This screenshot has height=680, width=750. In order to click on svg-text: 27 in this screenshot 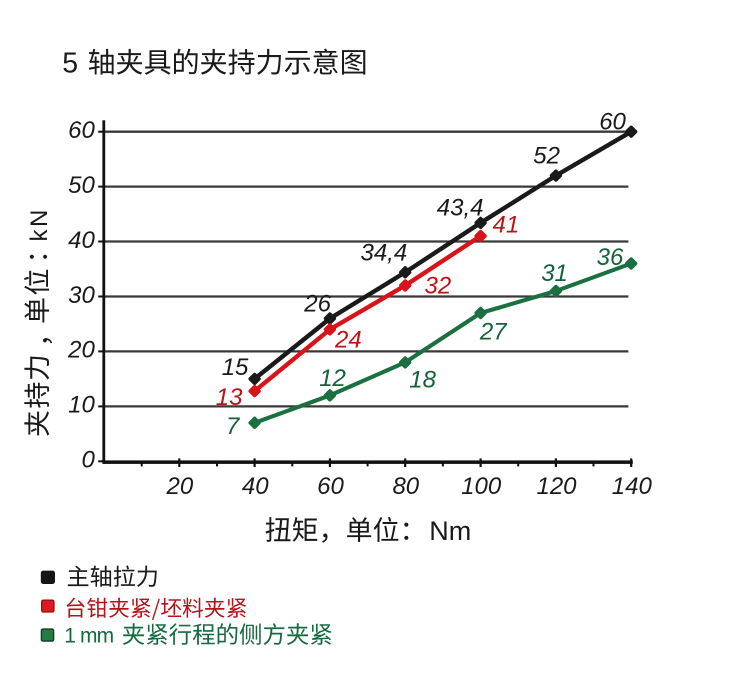, I will do `click(493, 332)`.